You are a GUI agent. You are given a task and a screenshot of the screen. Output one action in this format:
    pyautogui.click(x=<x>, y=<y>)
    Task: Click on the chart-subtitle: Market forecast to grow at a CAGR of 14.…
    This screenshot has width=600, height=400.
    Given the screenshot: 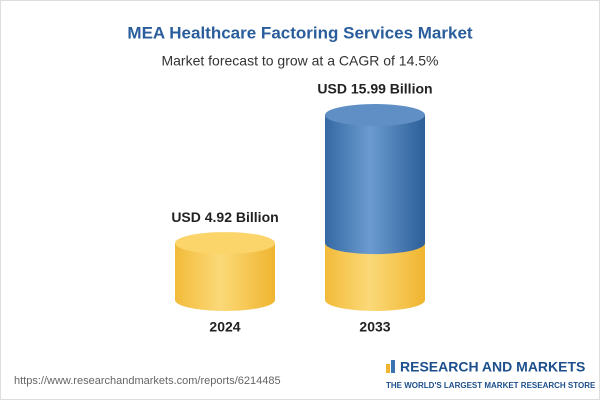 What is the action you would take?
    pyautogui.click(x=299, y=61)
    